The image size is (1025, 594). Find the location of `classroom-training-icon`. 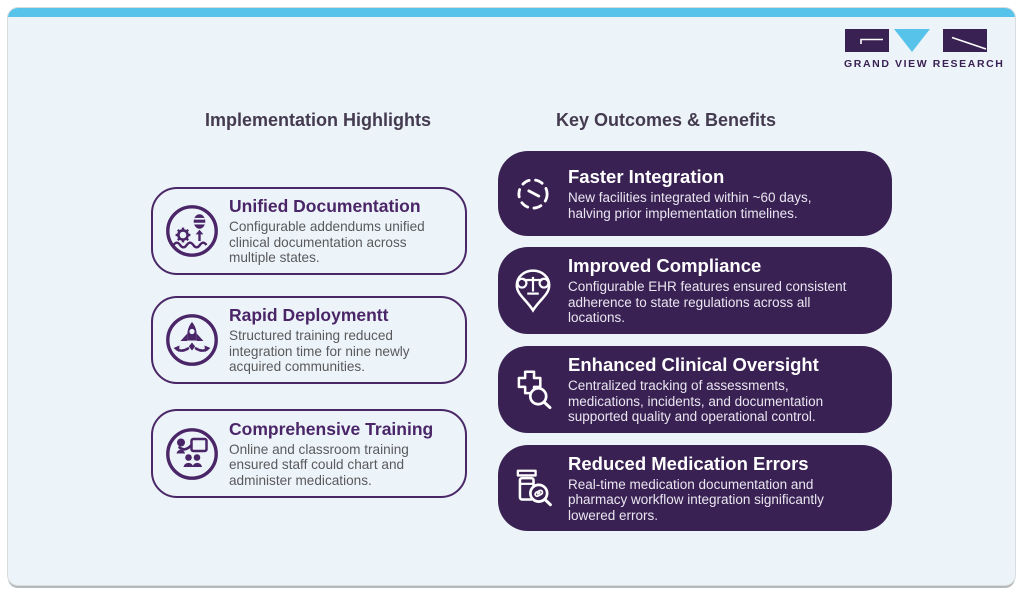

classroom-training-icon is located at coordinates (192, 454).